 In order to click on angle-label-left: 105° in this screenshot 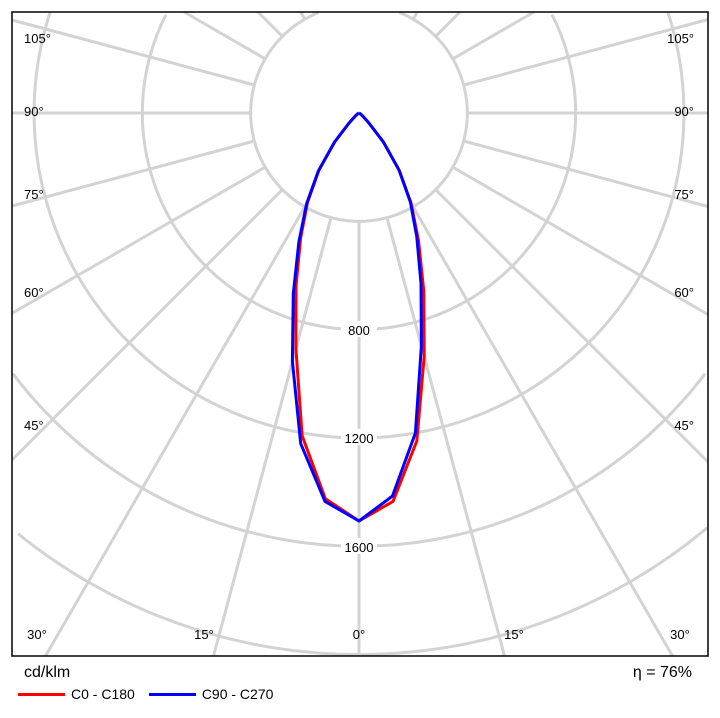, I will do `click(37, 38)`.